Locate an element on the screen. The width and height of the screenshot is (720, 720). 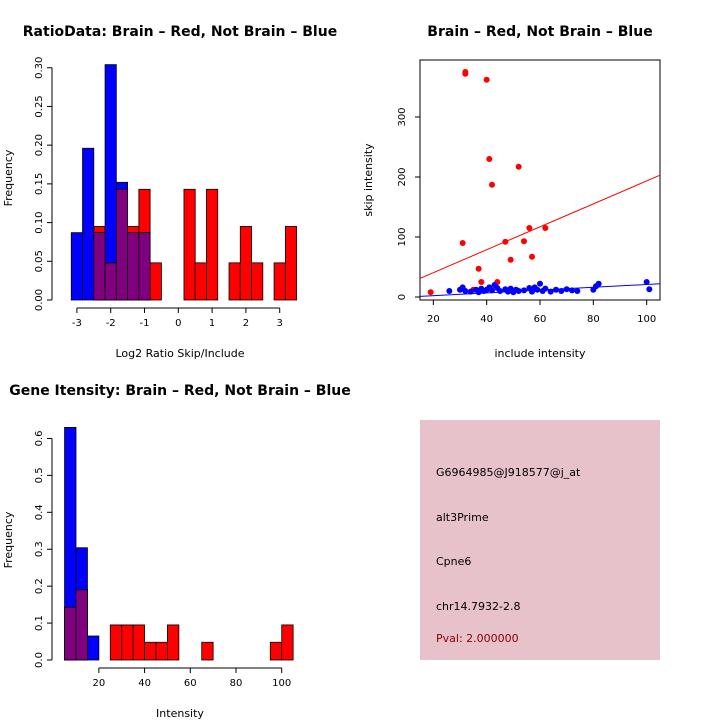
info-panel-background is located at coordinates (540, 540).